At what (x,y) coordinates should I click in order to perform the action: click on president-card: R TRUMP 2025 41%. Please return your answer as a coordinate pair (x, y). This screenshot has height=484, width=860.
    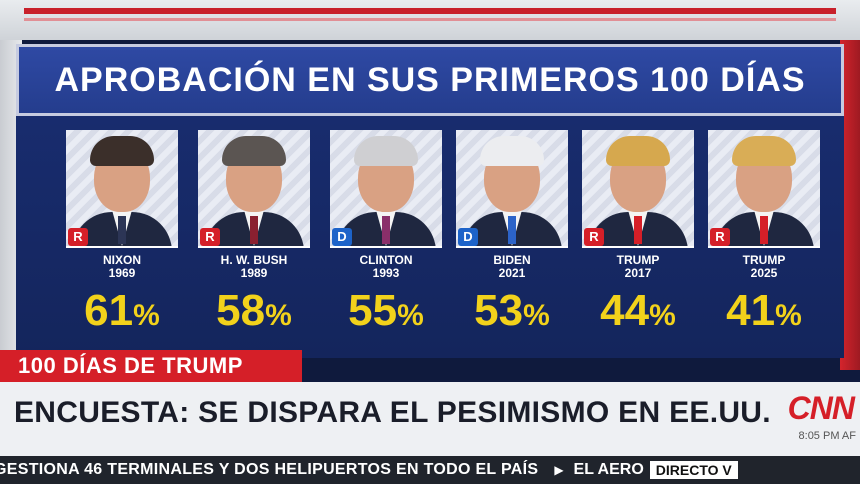
    Looking at the image, I should click on (764, 234).